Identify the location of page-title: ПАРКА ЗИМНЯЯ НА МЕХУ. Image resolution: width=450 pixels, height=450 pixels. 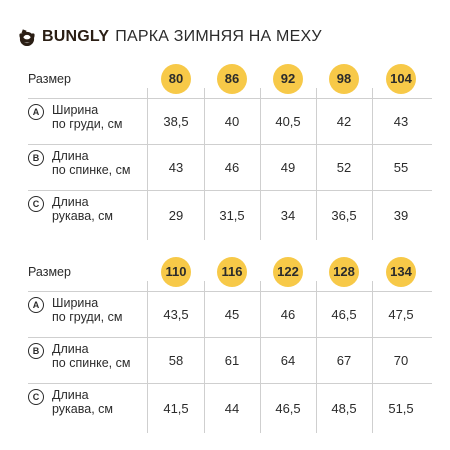
(218, 36).